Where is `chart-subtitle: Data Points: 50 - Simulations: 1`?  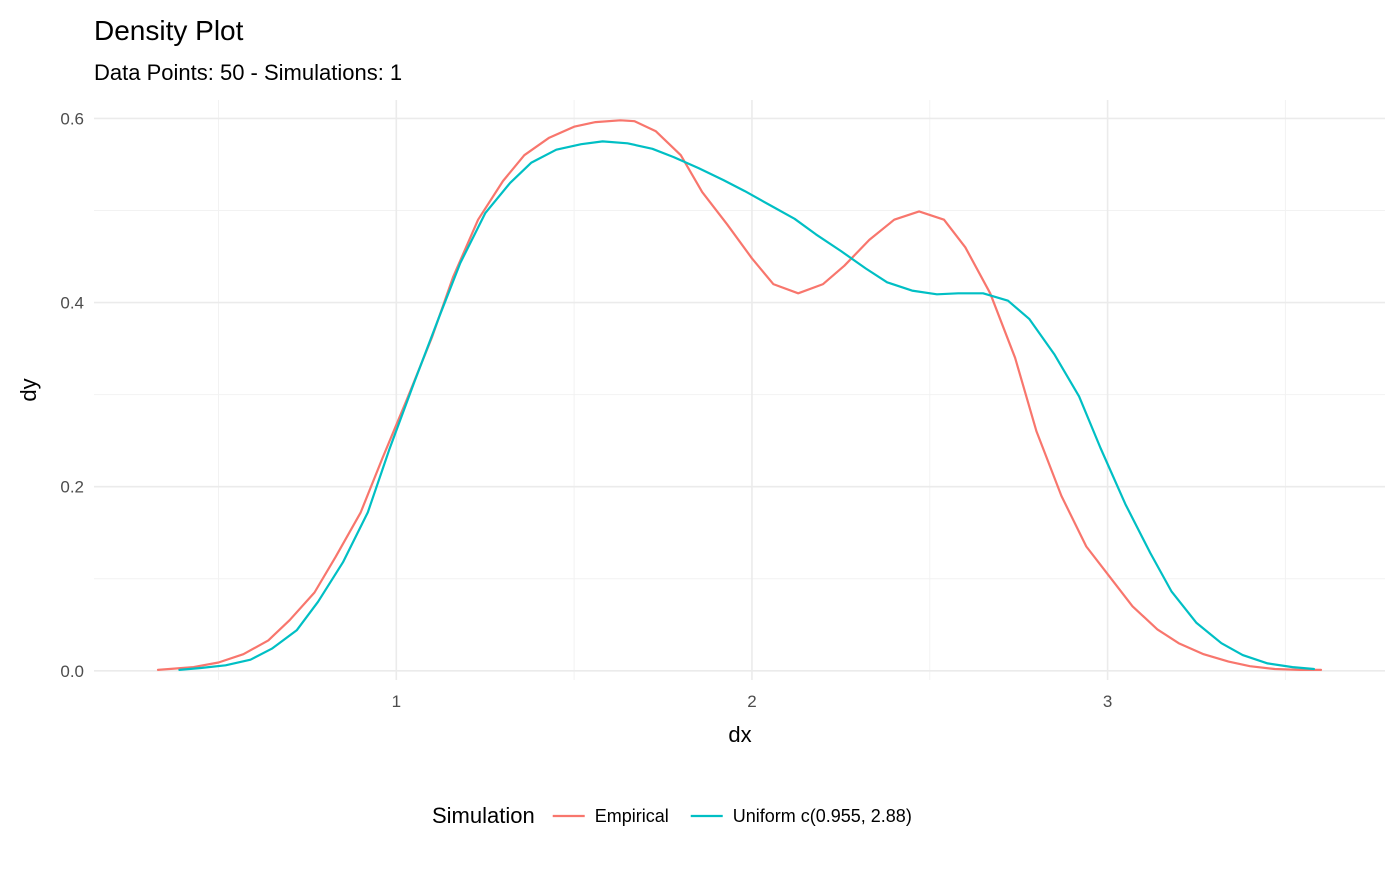 chart-subtitle: Data Points: 50 - Simulations: 1 is located at coordinates (248, 72).